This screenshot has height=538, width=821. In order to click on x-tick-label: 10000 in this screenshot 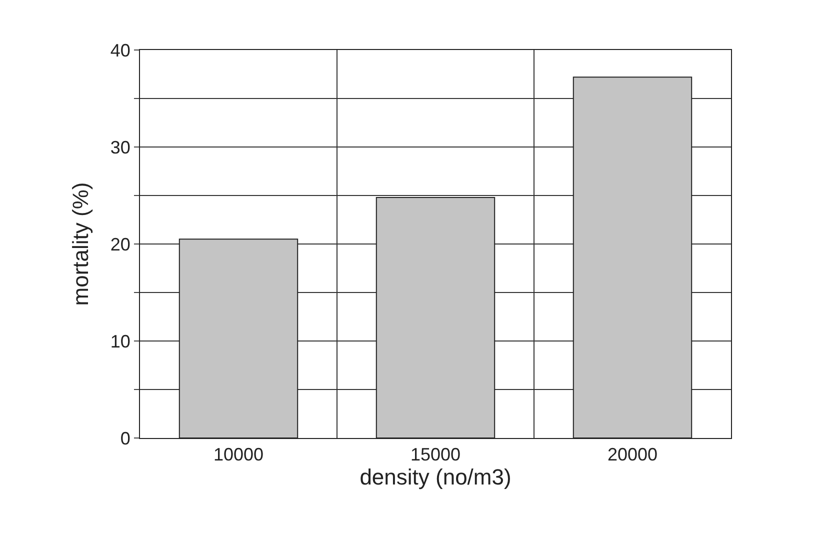, I will do `click(238, 454)`.